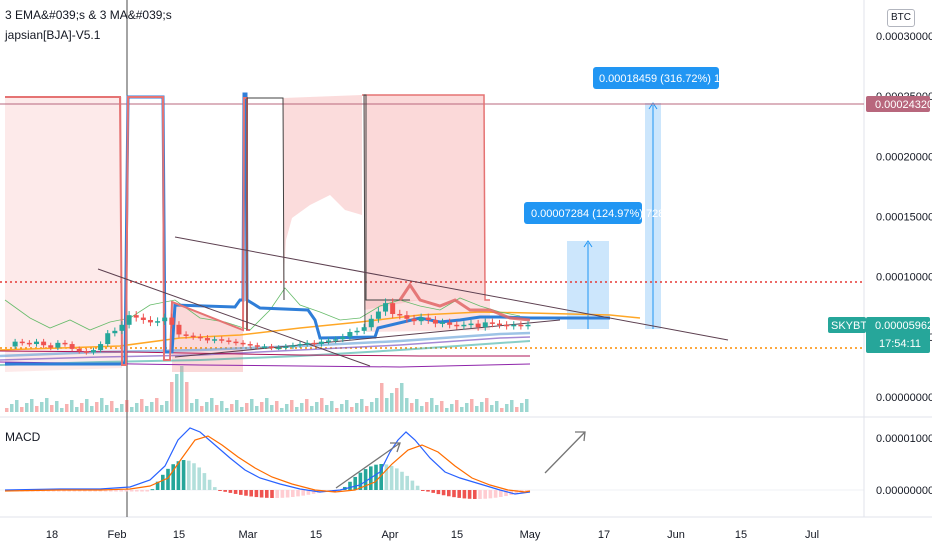 Image resolution: width=932 pixels, height=550 pixels. Describe the element at coordinates (265, 213) in the screenshot. I see `channel-dark` at that location.